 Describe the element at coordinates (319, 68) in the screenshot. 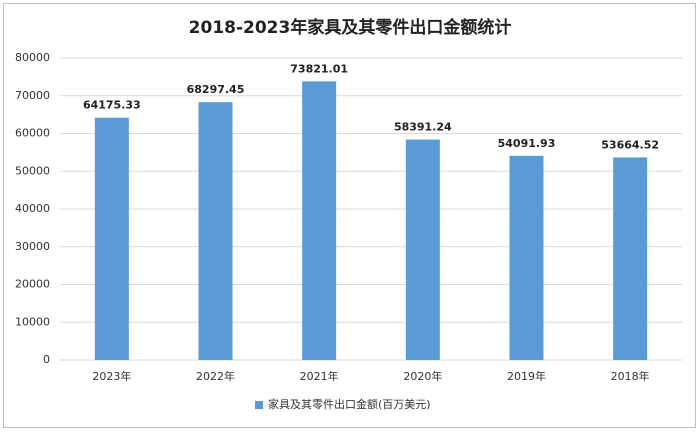

I see `value-label: 73821.01` at that location.